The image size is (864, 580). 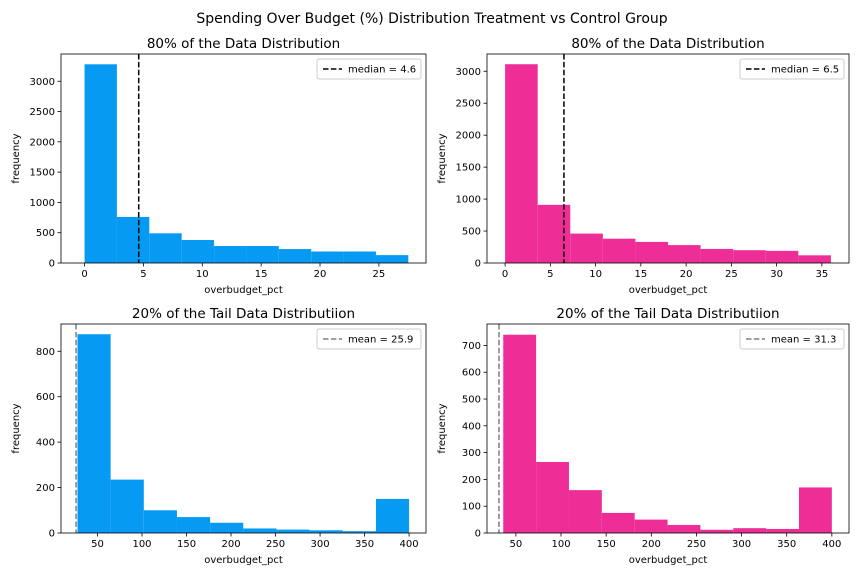 I want to click on x-tick-label: 100, so click(x=141, y=544).